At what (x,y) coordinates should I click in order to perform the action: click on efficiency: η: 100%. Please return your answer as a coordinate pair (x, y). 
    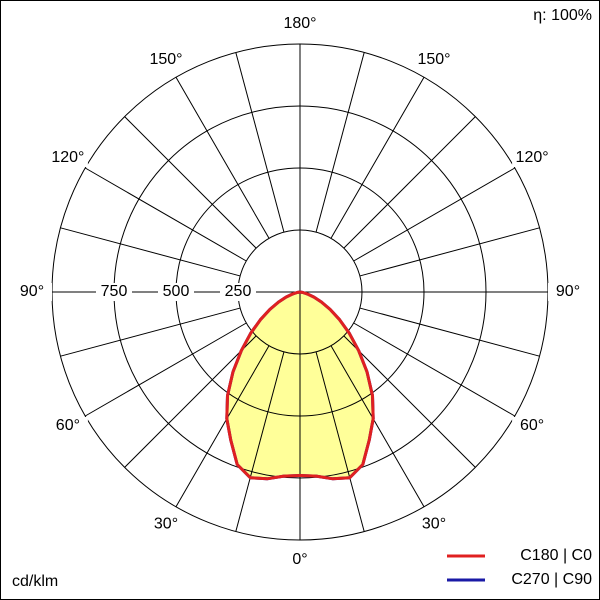
    Looking at the image, I should click on (562, 15).